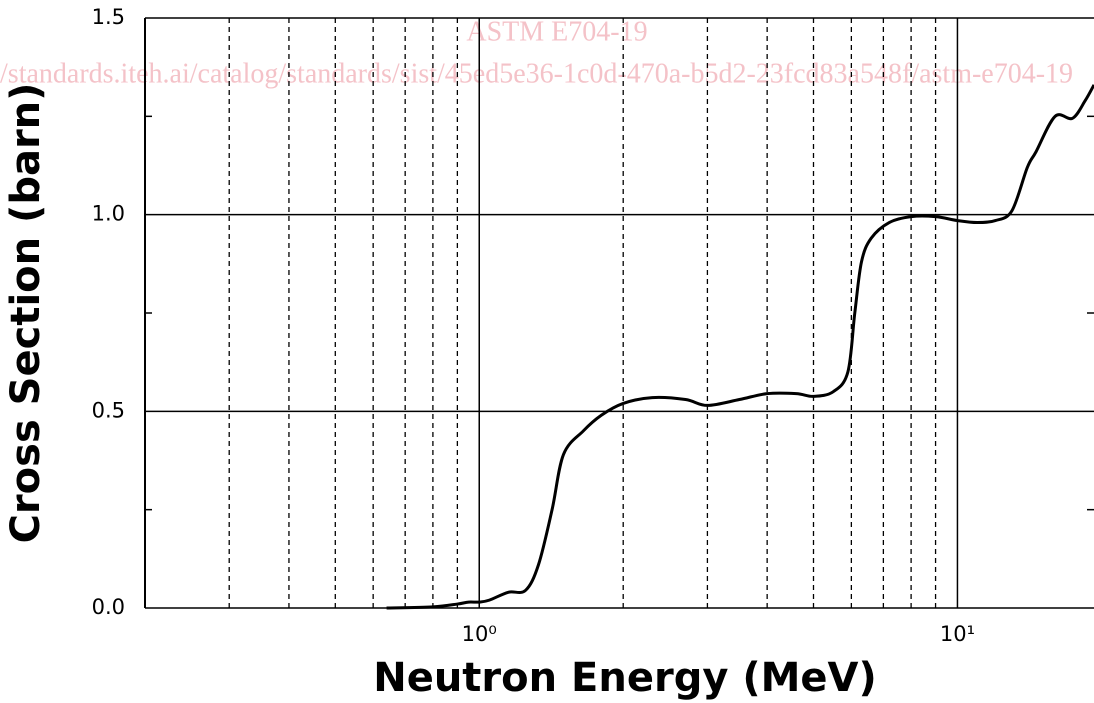 Image resolution: width=1094 pixels, height=703 pixels. Describe the element at coordinates (625, 678) in the screenshot. I see `x-axis-title: Neutron Energy (MeV)` at that location.